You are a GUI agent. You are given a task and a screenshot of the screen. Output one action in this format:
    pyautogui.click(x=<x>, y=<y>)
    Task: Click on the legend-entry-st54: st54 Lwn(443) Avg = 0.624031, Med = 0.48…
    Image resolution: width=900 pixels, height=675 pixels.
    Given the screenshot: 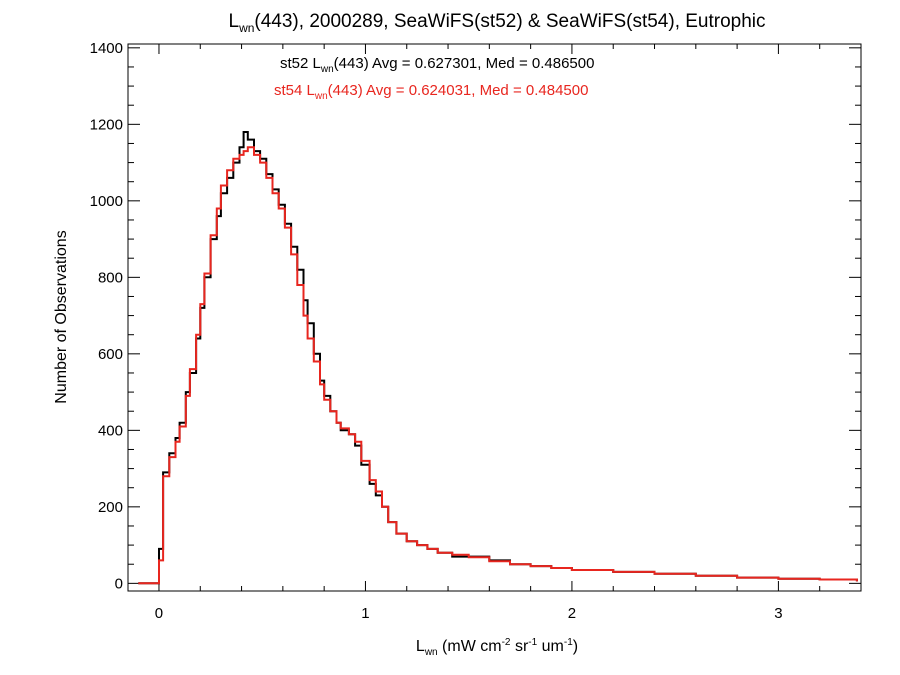 What is the action you would take?
    pyautogui.click(x=431, y=92)
    